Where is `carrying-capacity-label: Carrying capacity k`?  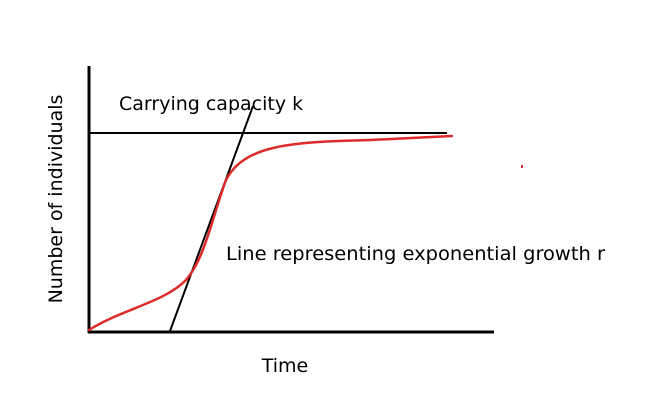 carrying-capacity-label: Carrying capacity k is located at coordinates (211, 104).